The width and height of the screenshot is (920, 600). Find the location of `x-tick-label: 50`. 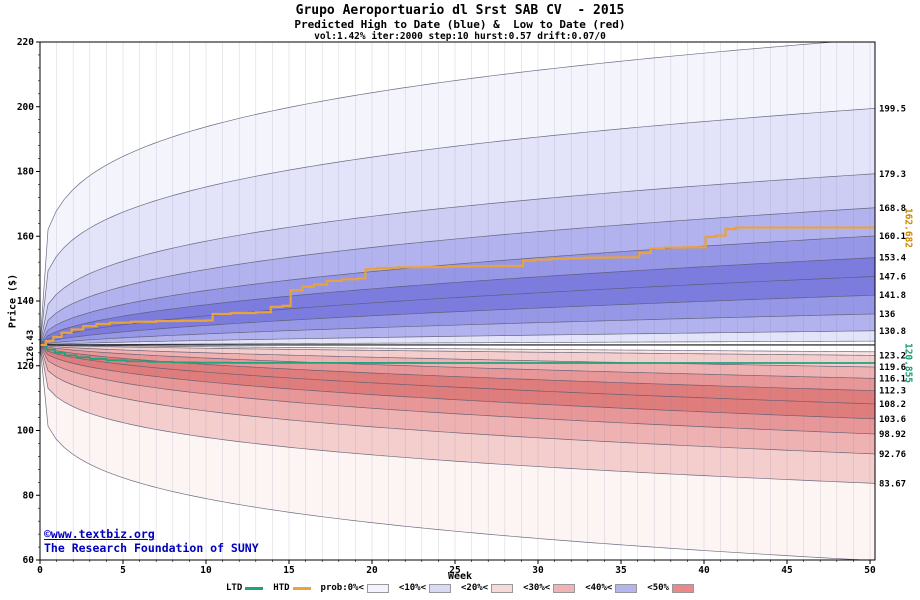

x-tick-label: 50 is located at coordinates (870, 570).